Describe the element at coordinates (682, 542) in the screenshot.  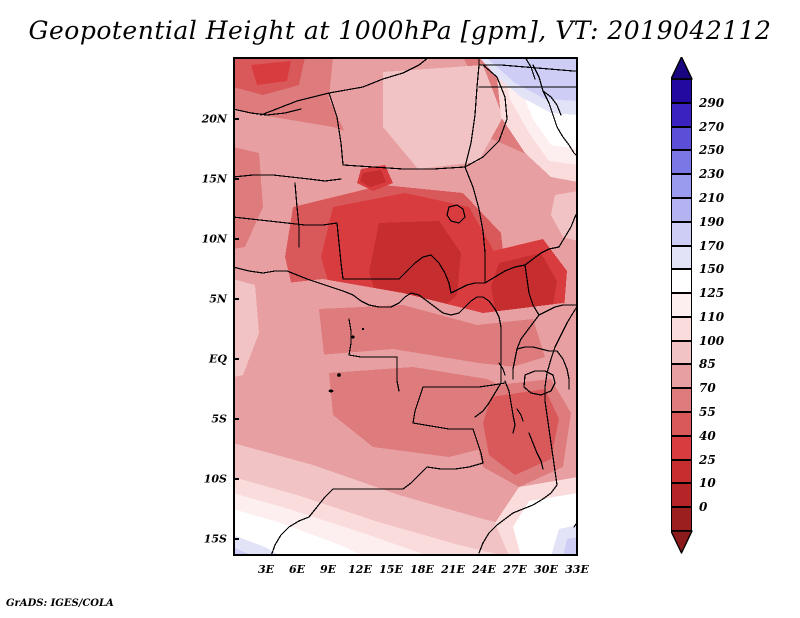
I see `colorbar-under-arrow` at that location.